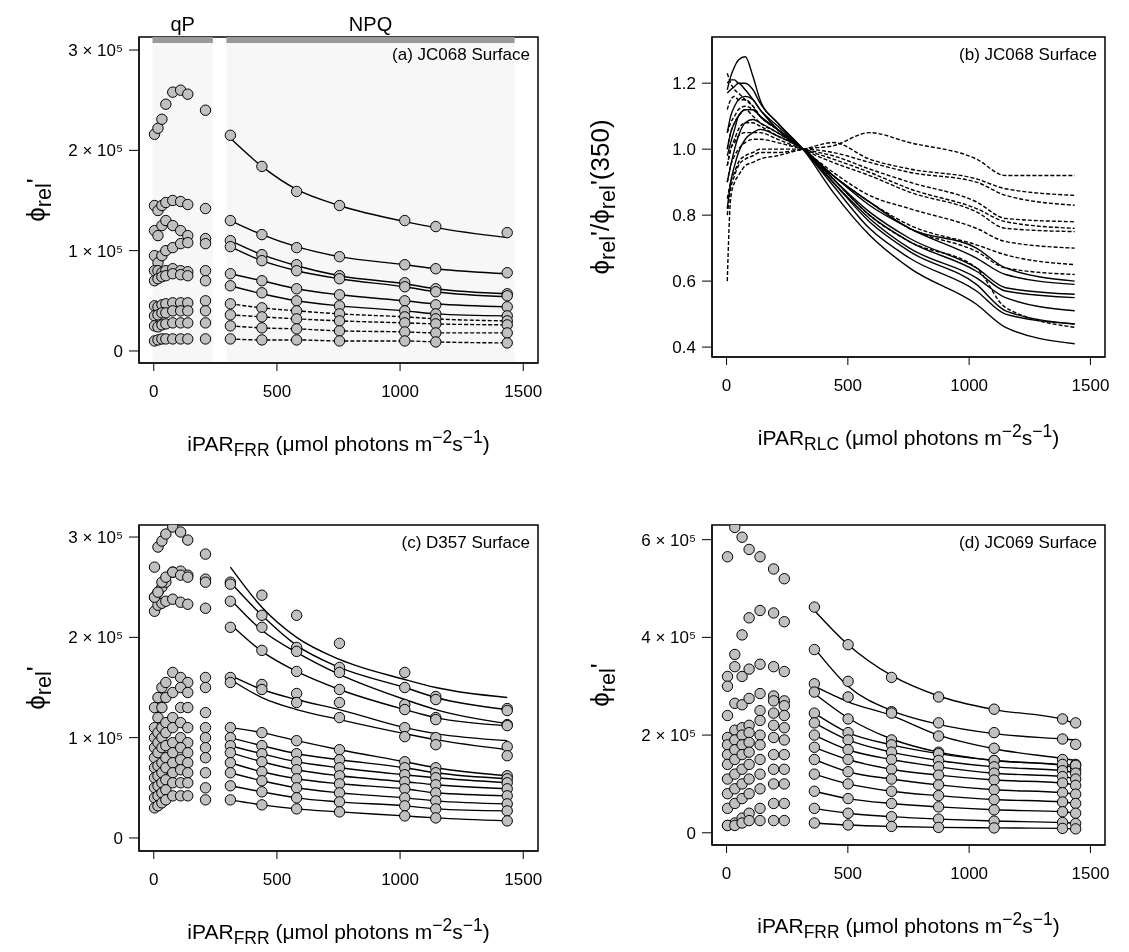 This screenshot has width=1129, height=952. I want to click on y-tick-label: 6 × 10⁵, so click(668, 540).